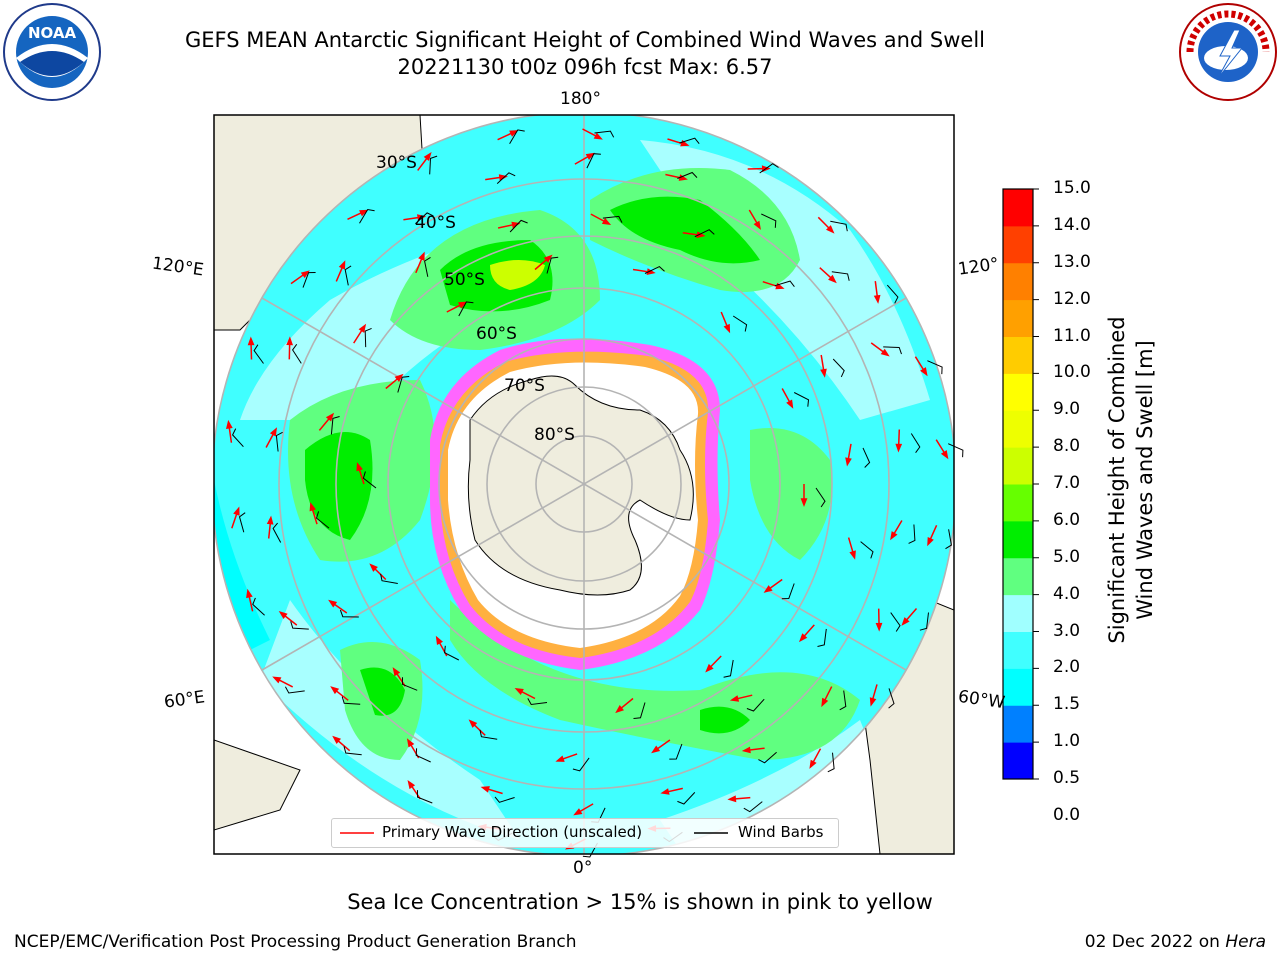  Describe the element at coordinates (496, 334) in the screenshot. I see `lat-label-60s: 60°S` at that location.